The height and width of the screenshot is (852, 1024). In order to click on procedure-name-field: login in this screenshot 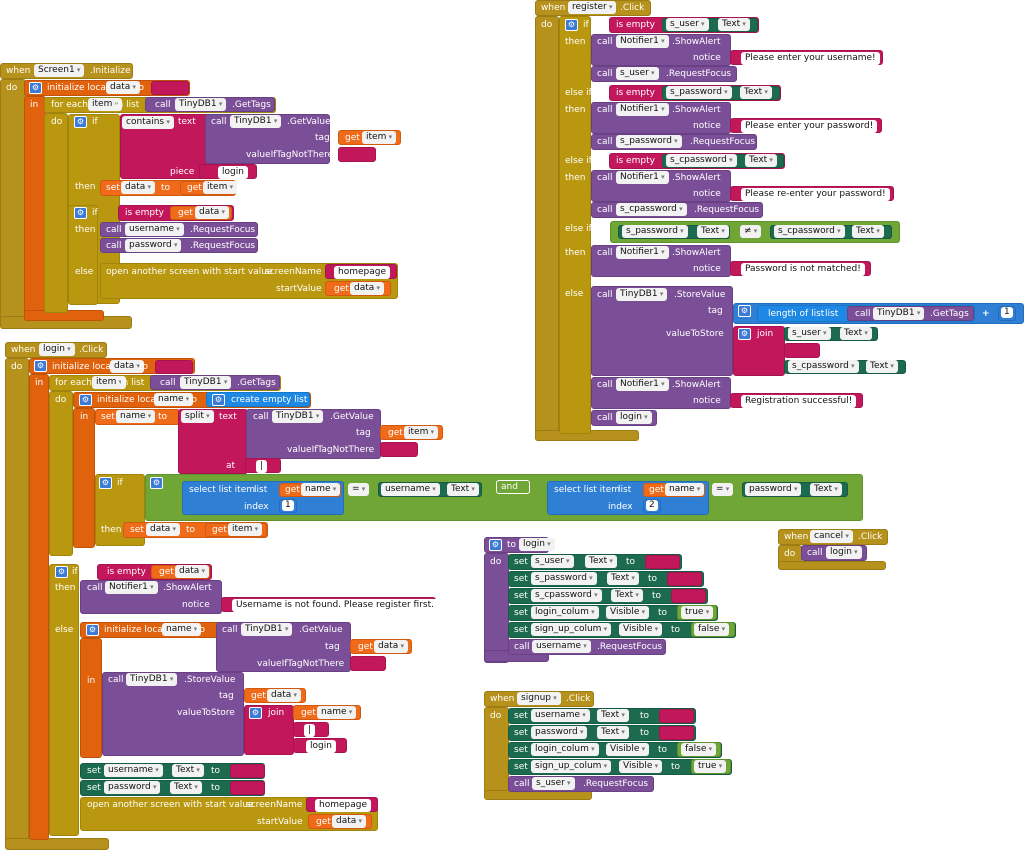, I will do `click(537, 544)`.